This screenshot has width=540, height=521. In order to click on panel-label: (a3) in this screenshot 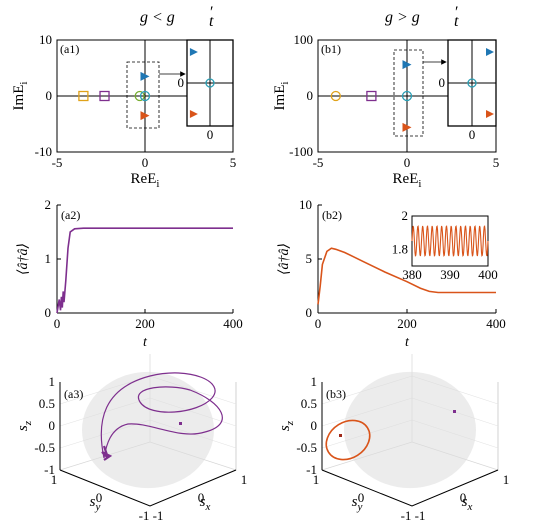, I will do `click(73, 394)`.